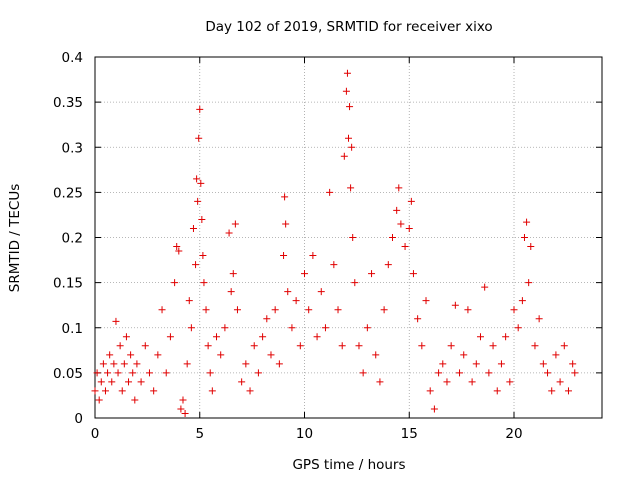  I want to click on y-tick-label: 0.3, so click(72, 148).